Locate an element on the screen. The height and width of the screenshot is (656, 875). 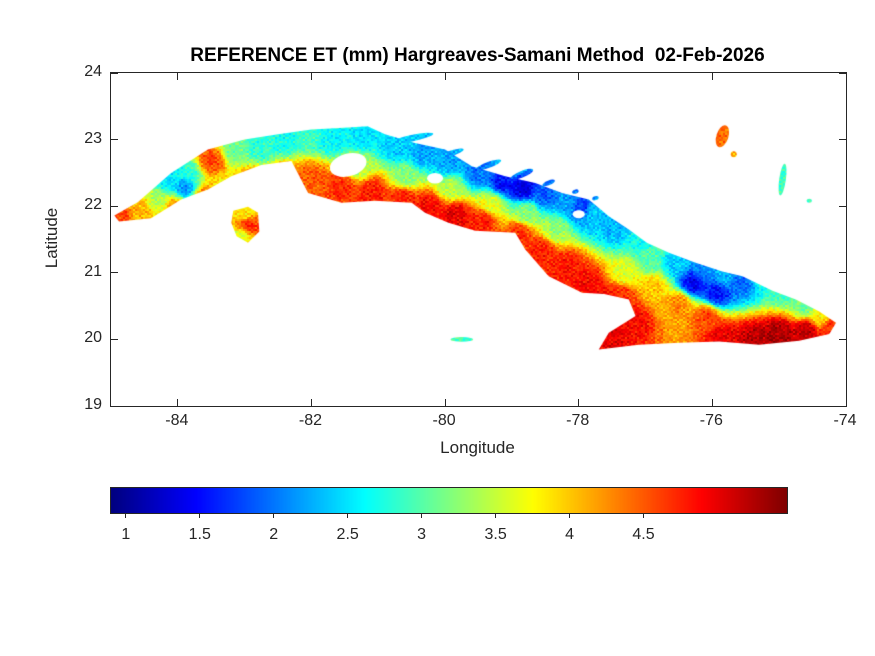
y-tick-label: 22 is located at coordinates (93, 205).